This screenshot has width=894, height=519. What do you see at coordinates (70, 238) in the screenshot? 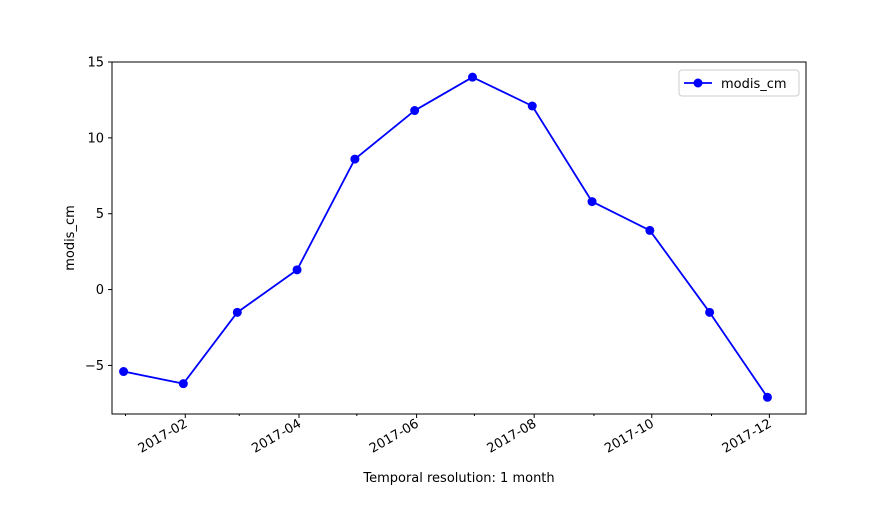
I see `y-axis-label: modis_cm` at bounding box center [70, 238].